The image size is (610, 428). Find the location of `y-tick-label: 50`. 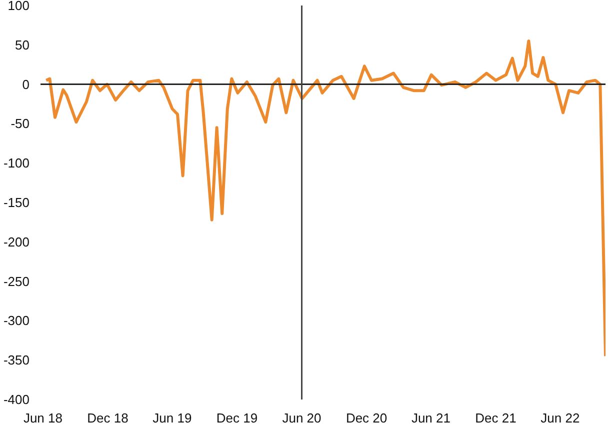

y-tick-label: 50 is located at coordinates (22, 44).